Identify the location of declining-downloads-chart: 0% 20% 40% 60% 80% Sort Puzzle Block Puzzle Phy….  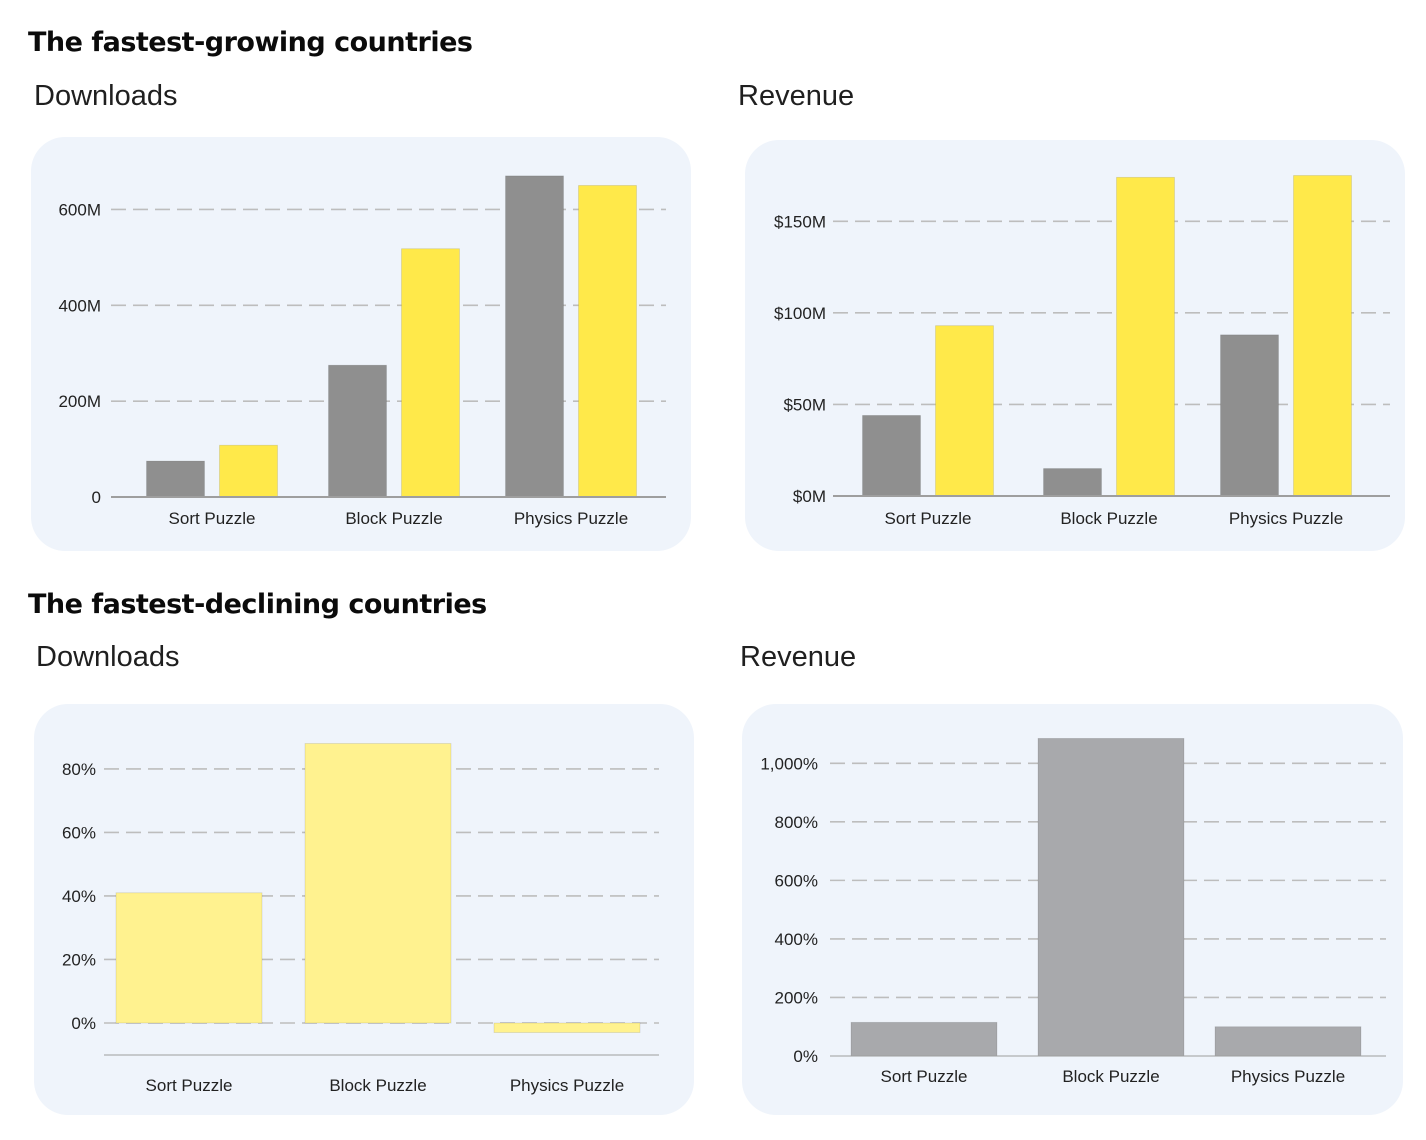
(360, 919).